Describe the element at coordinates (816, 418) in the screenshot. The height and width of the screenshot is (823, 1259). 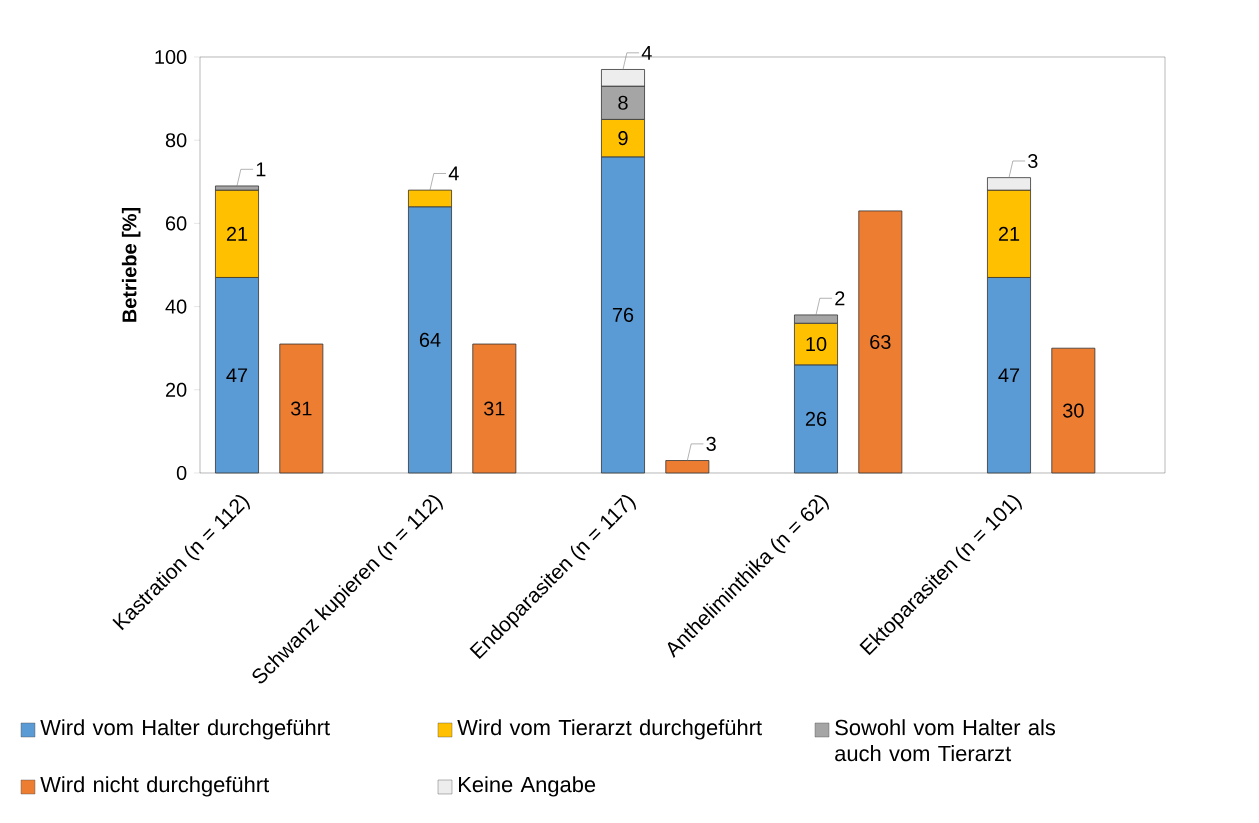
I see `data-label: 26` at that location.